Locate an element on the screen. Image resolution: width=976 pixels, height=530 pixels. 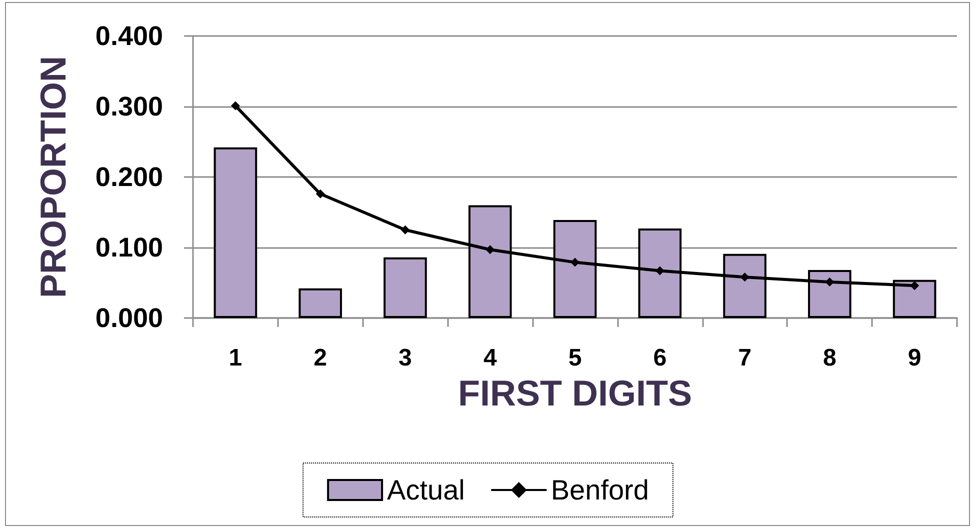
y-tick-label: 0.100 is located at coordinates (129, 247).